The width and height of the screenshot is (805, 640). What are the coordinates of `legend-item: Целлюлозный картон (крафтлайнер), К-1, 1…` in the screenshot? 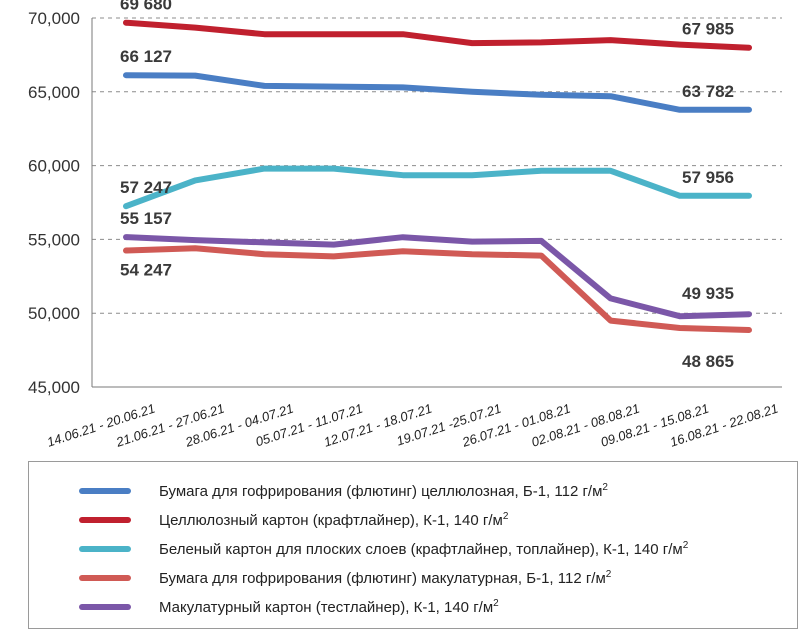 It's located at (268, 520).